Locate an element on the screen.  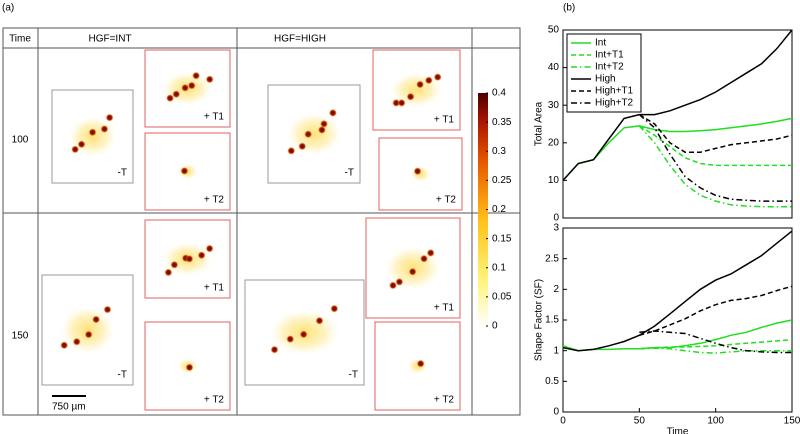
colorbar-tick-label: 0.3 is located at coordinates (499, 151).